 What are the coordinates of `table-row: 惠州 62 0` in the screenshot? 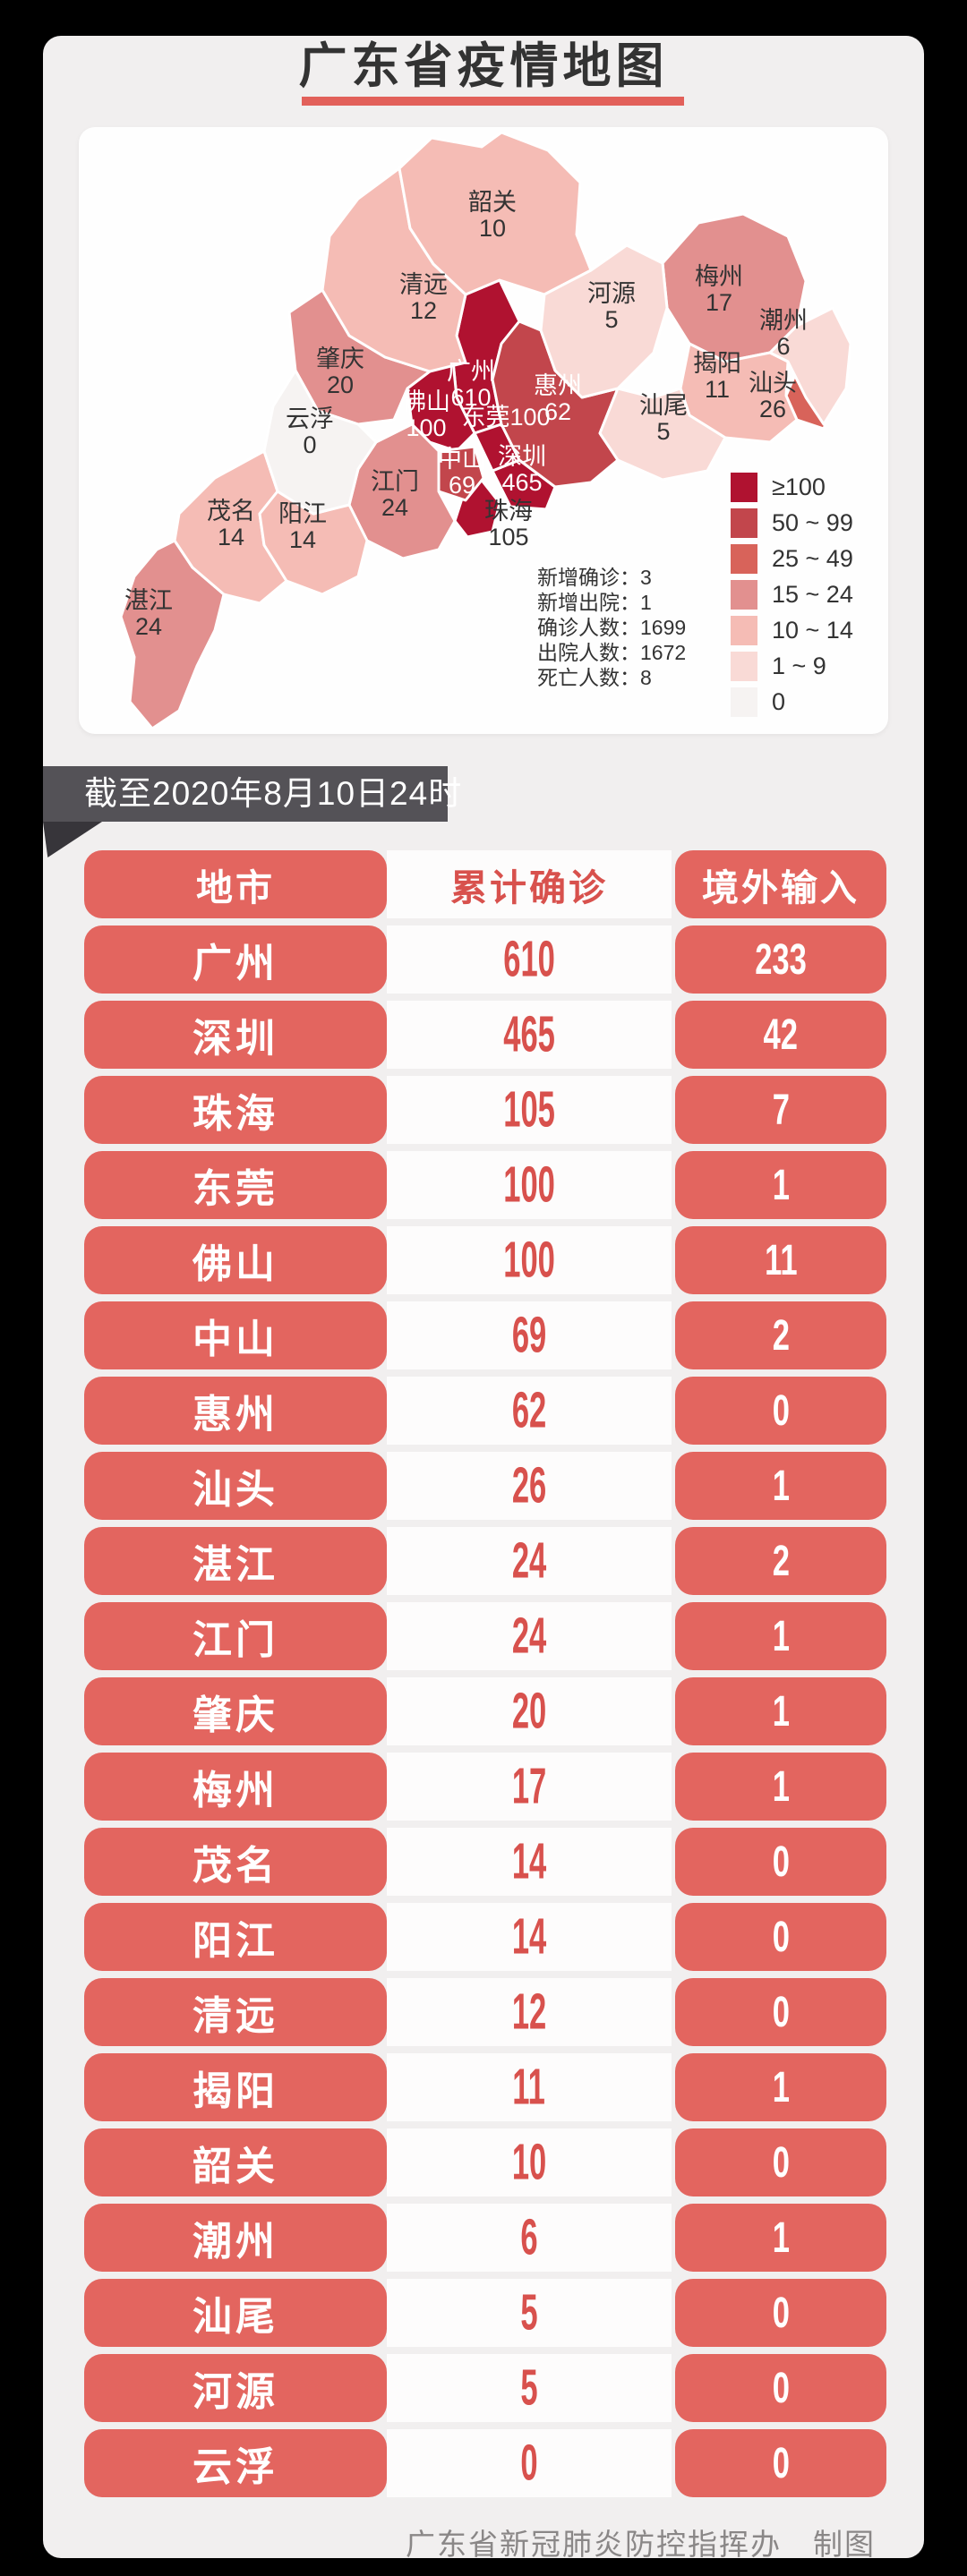 It's located at (485, 1411).